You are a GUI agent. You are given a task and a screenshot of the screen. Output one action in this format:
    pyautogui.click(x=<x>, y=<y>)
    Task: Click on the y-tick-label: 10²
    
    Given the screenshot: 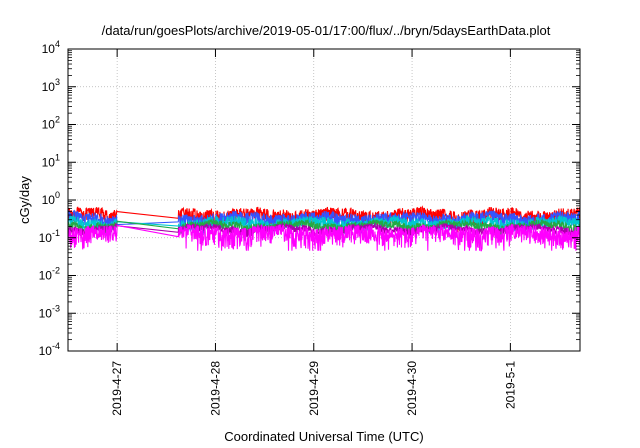 What is the action you would take?
    pyautogui.click(x=51, y=123)
    